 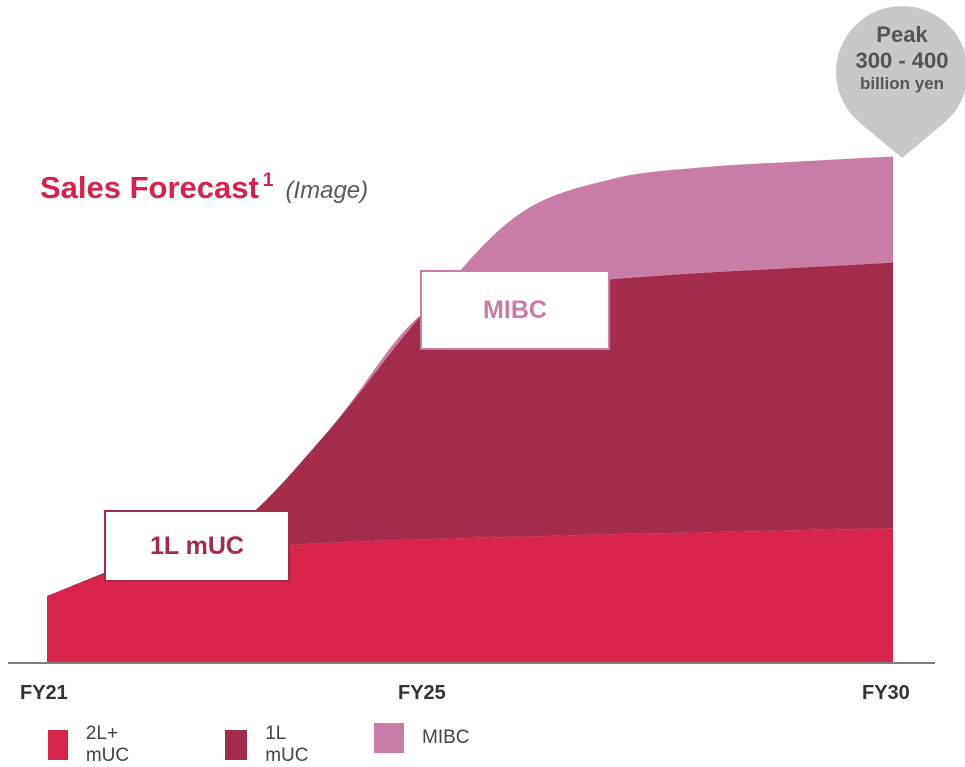 I want to click on legend-label-mibc: MIBC, so click(x=446, y=737).